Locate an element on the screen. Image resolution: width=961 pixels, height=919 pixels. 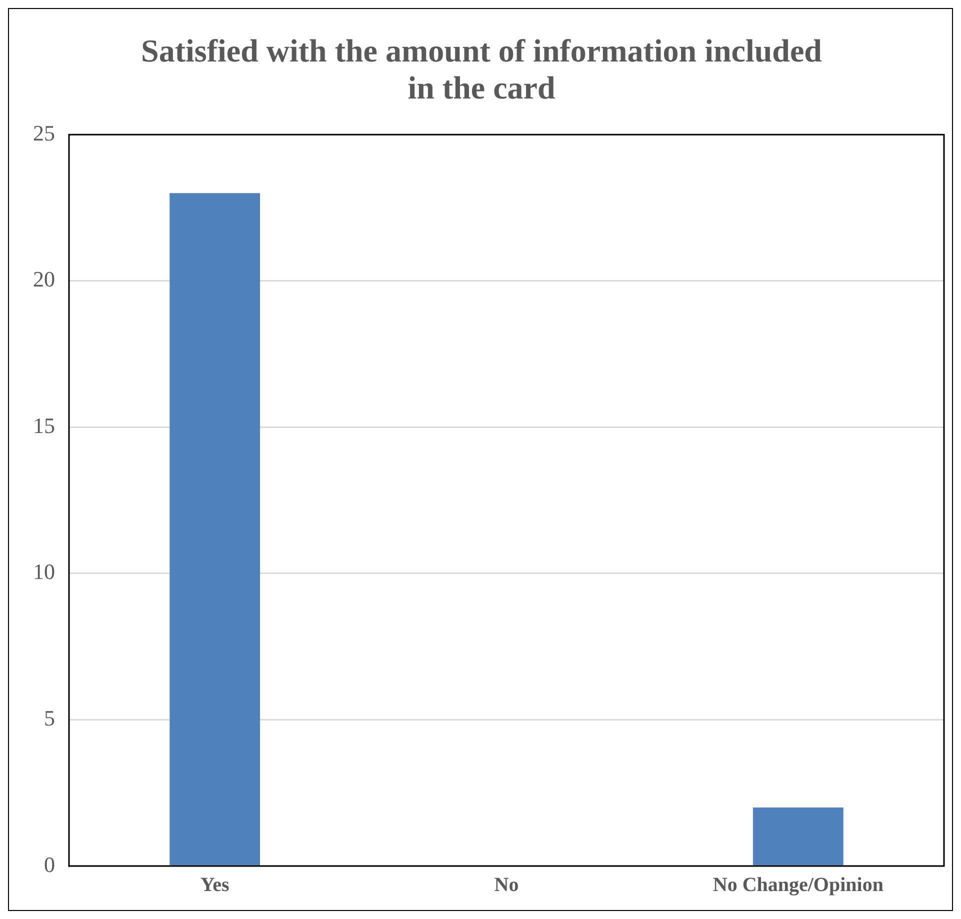
y-tick-label: 15 is located at coordinates (44, 425).